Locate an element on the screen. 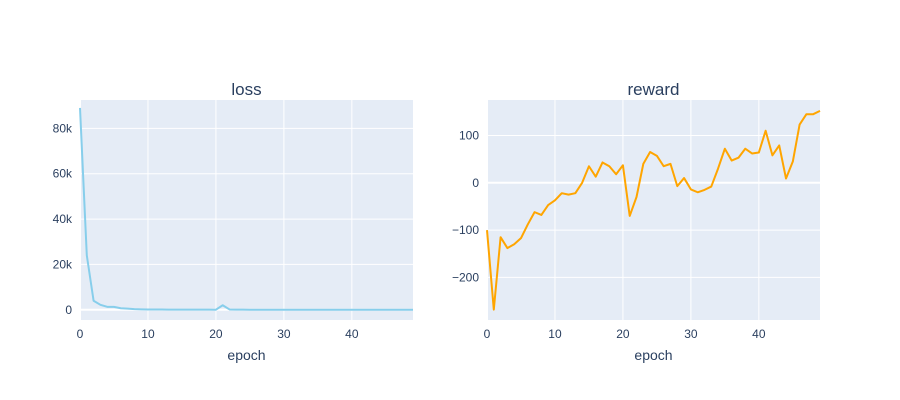  loss-y-tick-label: 0 is located at coordinates (68, 310).